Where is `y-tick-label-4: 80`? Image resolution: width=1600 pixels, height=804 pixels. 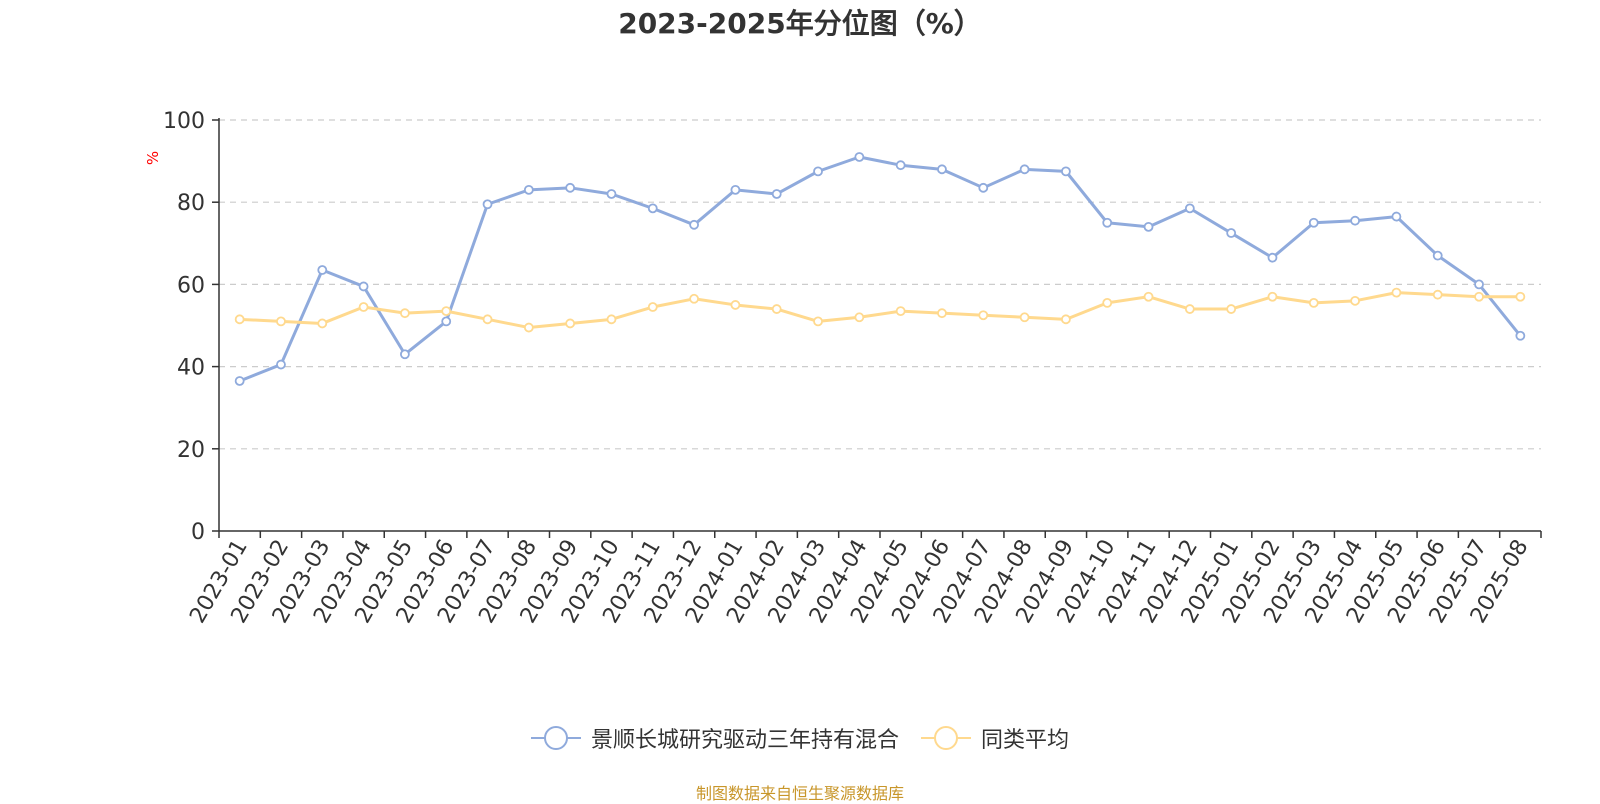
y-tick-label-4: 80 is located at coordinates (191, 203).